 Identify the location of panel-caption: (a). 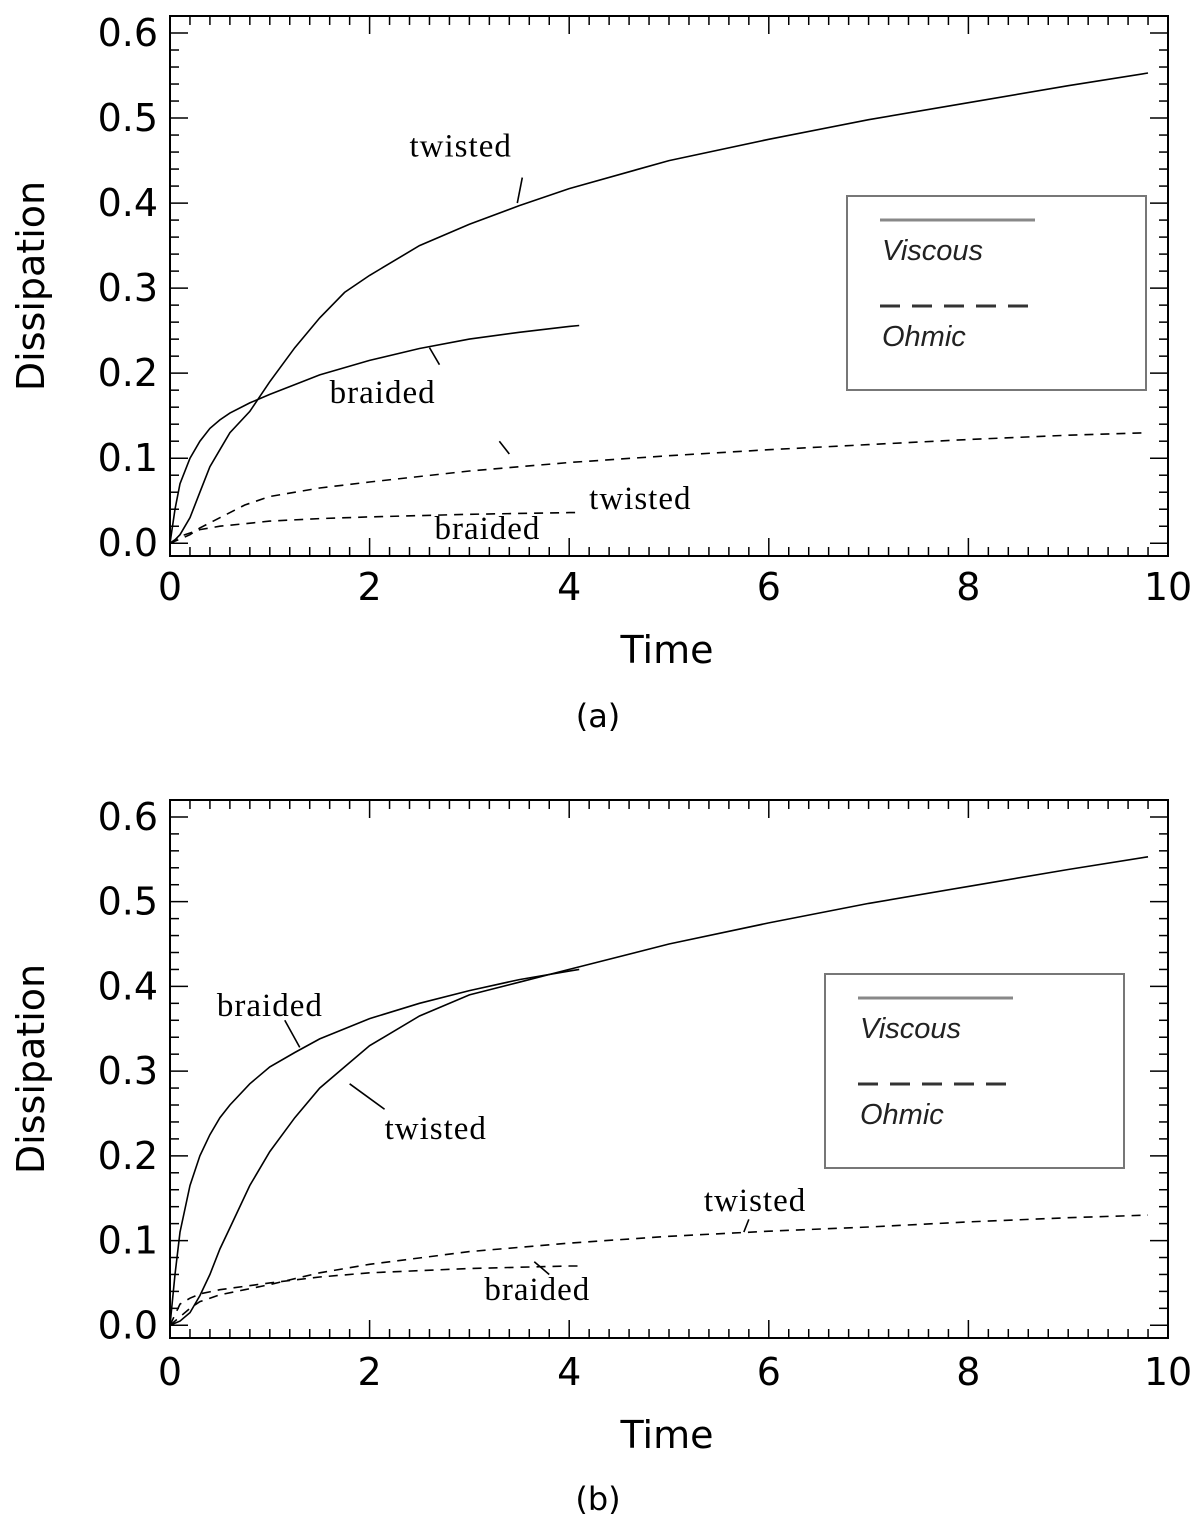
(598, 716).